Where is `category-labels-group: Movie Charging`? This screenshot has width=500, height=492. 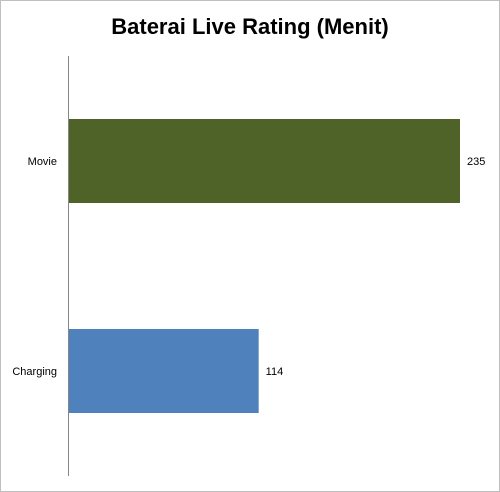
category-labels-group: Movie Charging is located at coordinates (34, 267).